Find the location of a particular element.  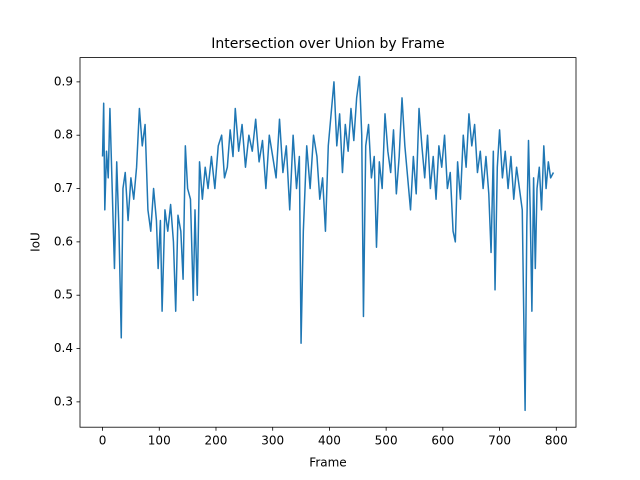

x-axis-label: Frame is located at coordinates (327, 463).